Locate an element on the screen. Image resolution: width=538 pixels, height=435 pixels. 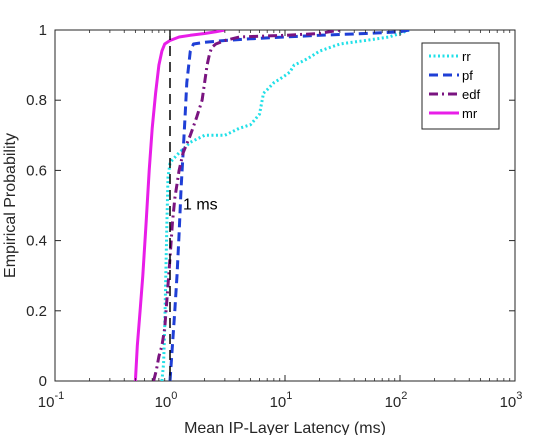
legend: rr pf edf mr is located at coordinates (460, 86).